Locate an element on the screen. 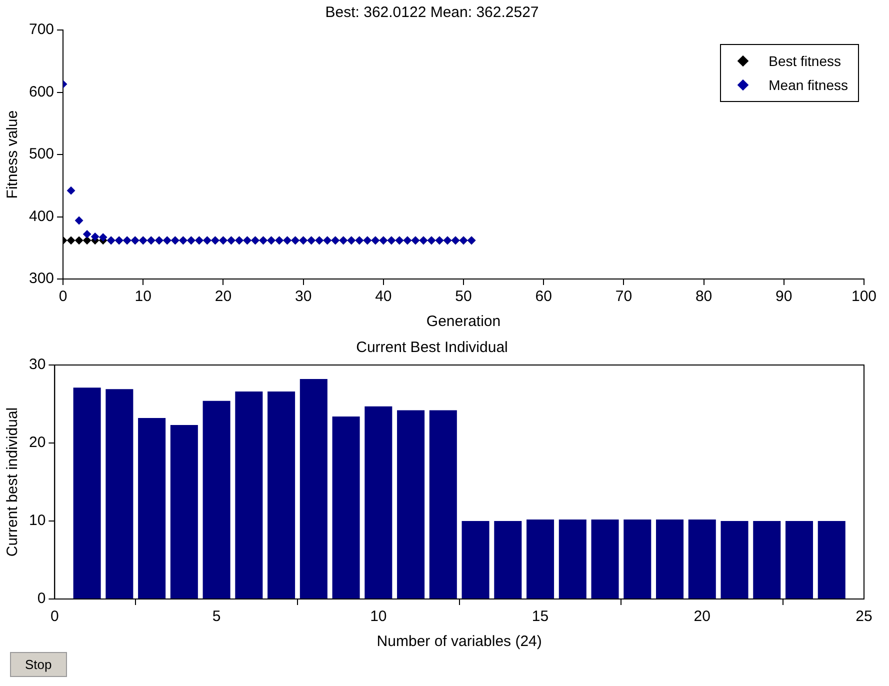 Image resolution: width=889 pixels, height=686 pixels. x-tick-label: 90 is located at coordinates (784, 297).